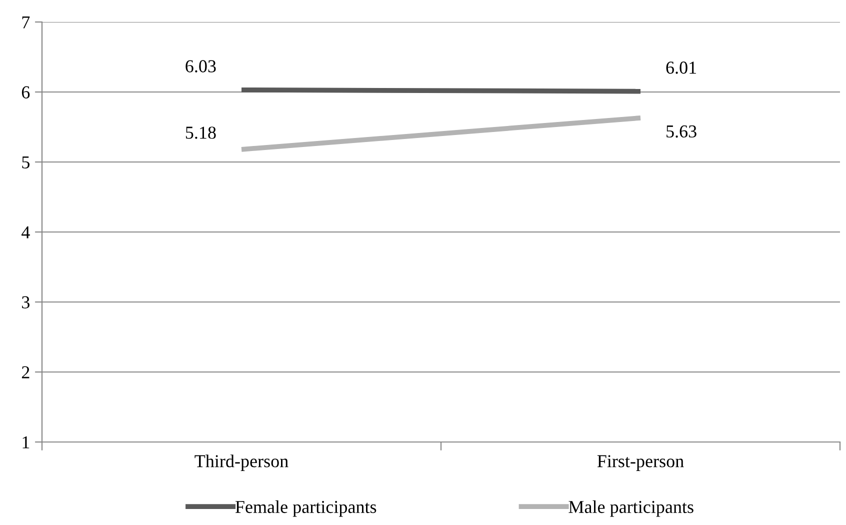  What do you see at coordinates (640, 463) in the screenshot?
I see `x-tick-label: First-person` at bounding box center [640, 463].